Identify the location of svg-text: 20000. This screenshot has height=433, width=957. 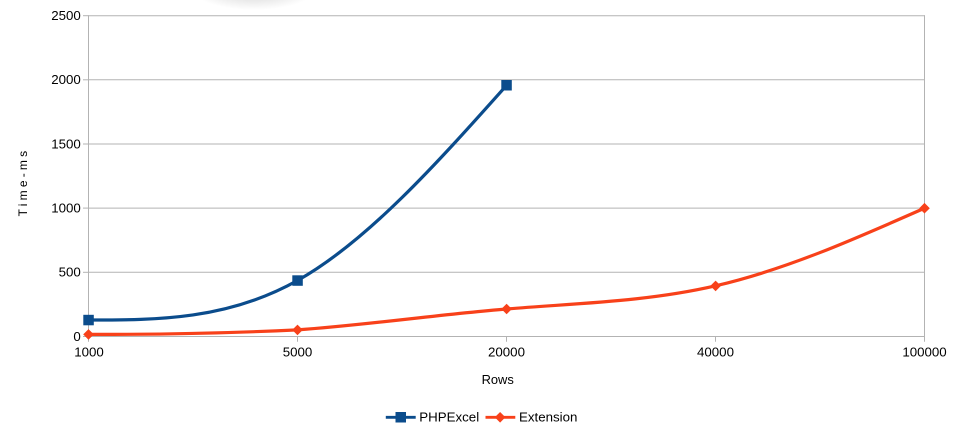
(506, 351).